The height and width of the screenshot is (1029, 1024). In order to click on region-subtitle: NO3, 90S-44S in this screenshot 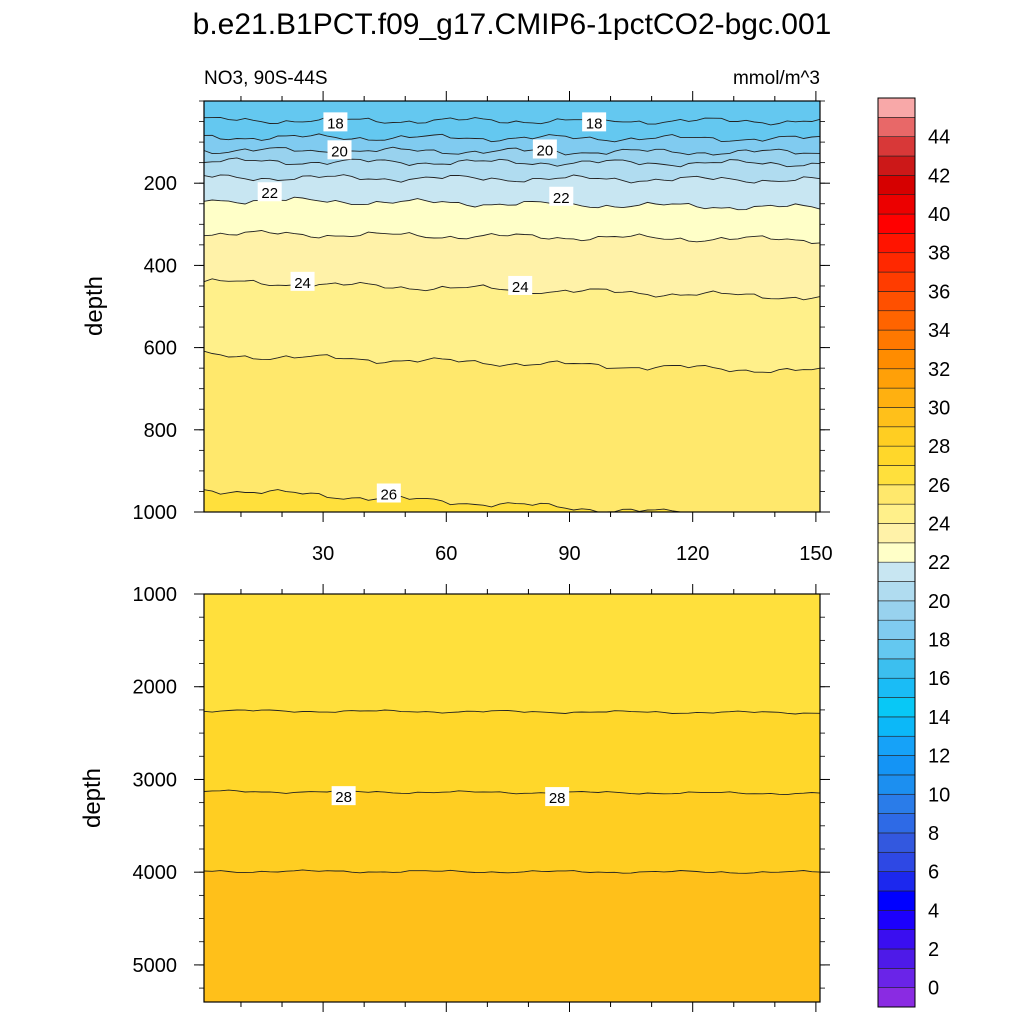, I will do `click(266, 78)`.